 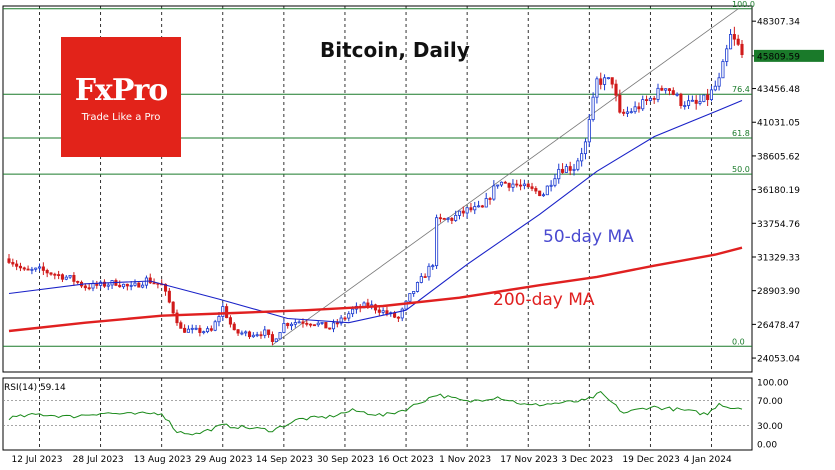 I want to click on date-tick-label: 19 Dec 2023, so click(x=651, y=460).